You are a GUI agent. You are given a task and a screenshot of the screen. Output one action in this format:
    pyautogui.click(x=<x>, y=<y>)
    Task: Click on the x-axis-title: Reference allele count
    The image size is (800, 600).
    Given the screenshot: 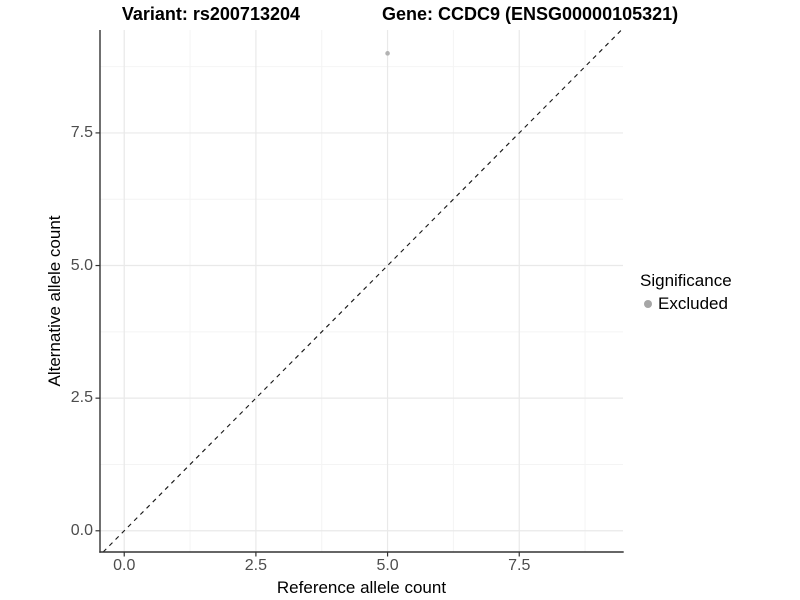 What is the action you would take?
    pyautogui.click(x=361, y=587)
    